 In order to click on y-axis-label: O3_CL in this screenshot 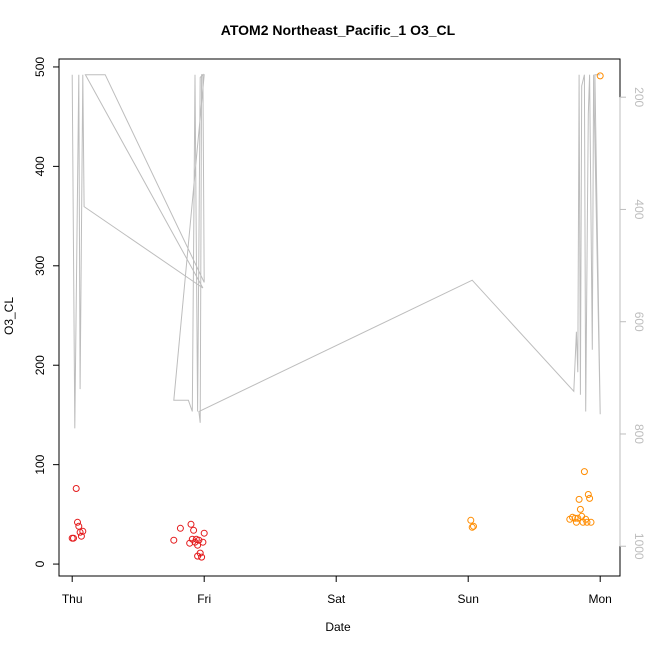, I will do `click(9, 316)`.